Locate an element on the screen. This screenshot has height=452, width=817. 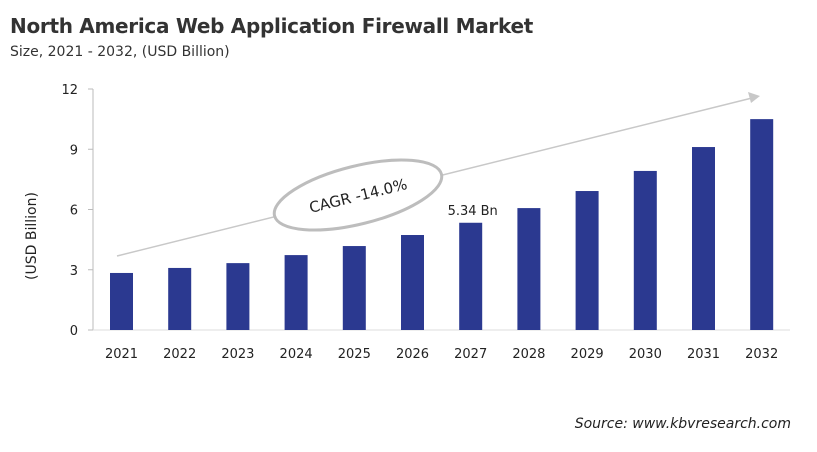
x-tick-label: 2028 is located at coordinates (528, 354).